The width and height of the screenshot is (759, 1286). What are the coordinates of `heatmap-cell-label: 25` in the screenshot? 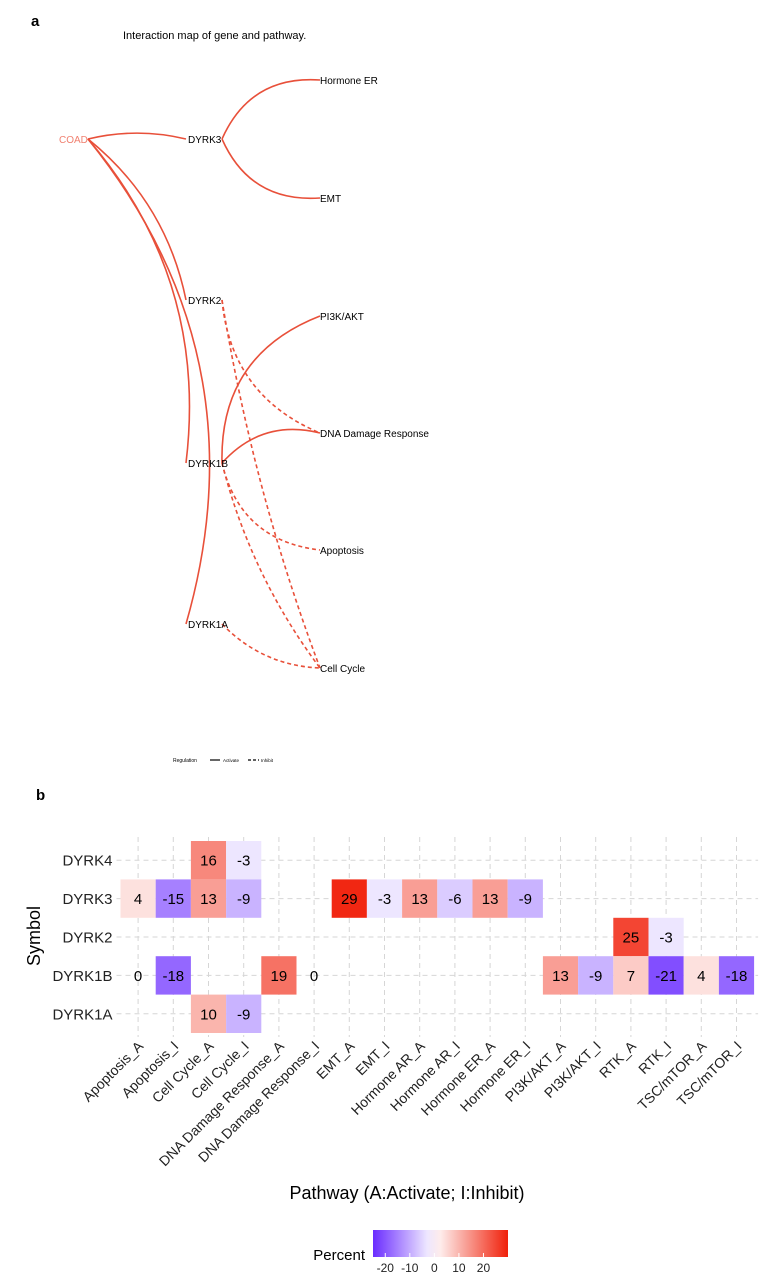 It's located at (631, 938).